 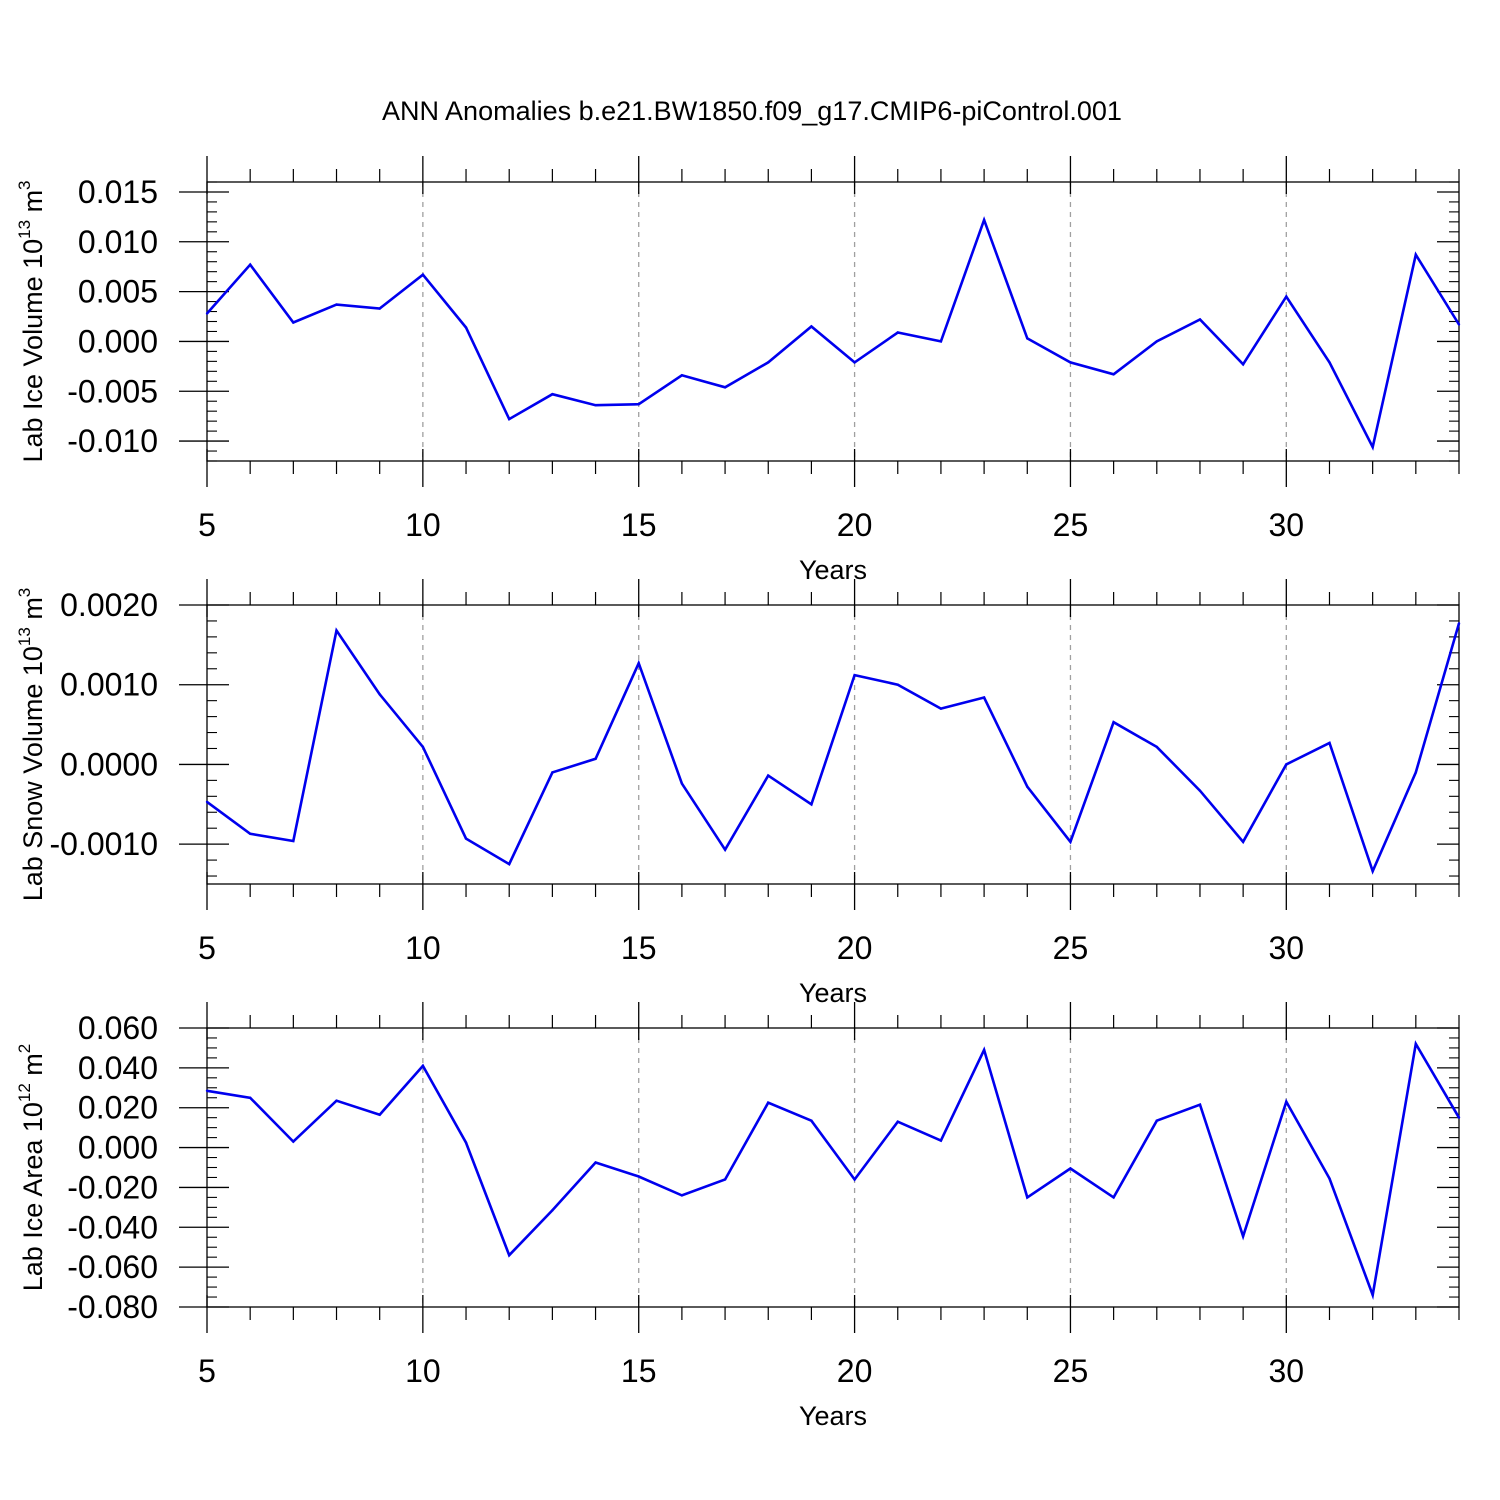 I want to click on y-axis-title: Lab Ice Volume 1013 m3, so click(x=31, y=321).